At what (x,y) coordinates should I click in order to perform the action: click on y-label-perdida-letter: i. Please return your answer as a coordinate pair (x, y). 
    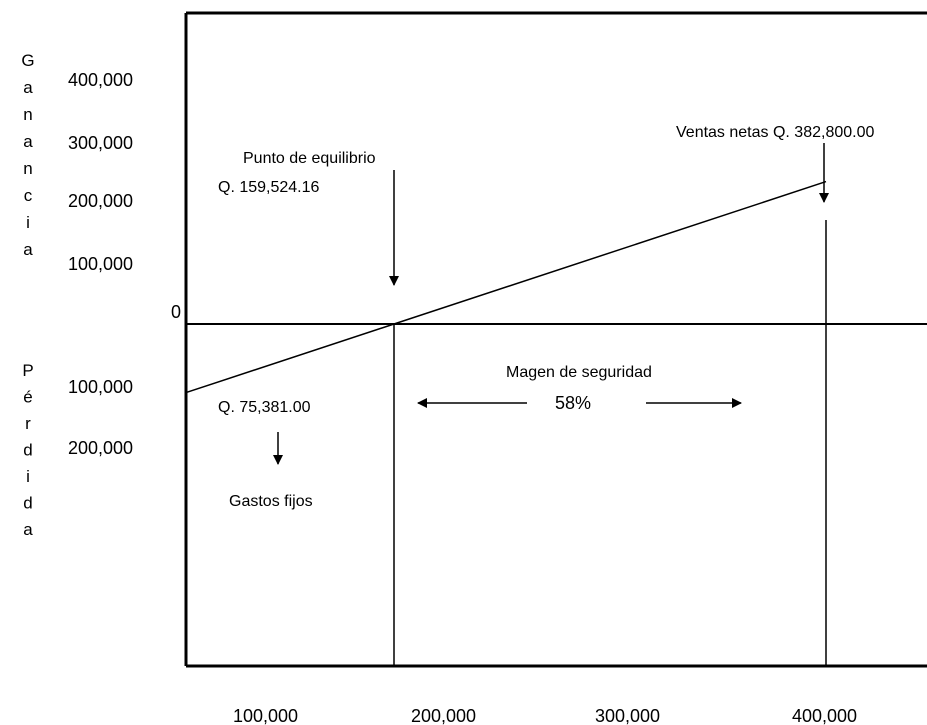
    Looking at the image, I should click on (28, 476).